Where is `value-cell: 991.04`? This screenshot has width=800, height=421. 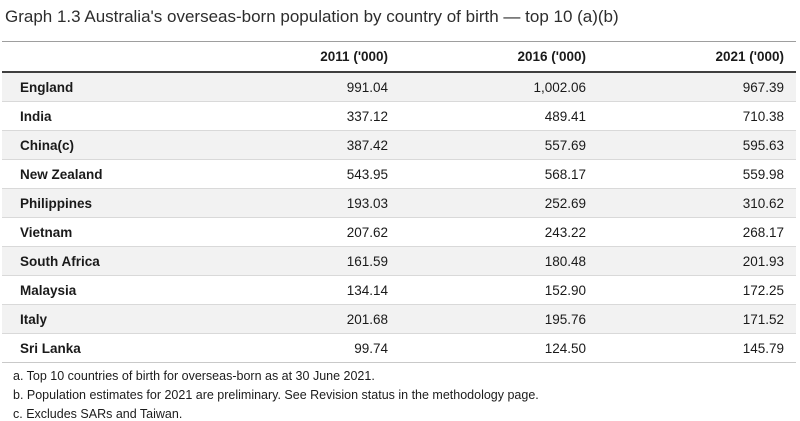
value-cell: 991.04 is located at coordinates (301, 87).